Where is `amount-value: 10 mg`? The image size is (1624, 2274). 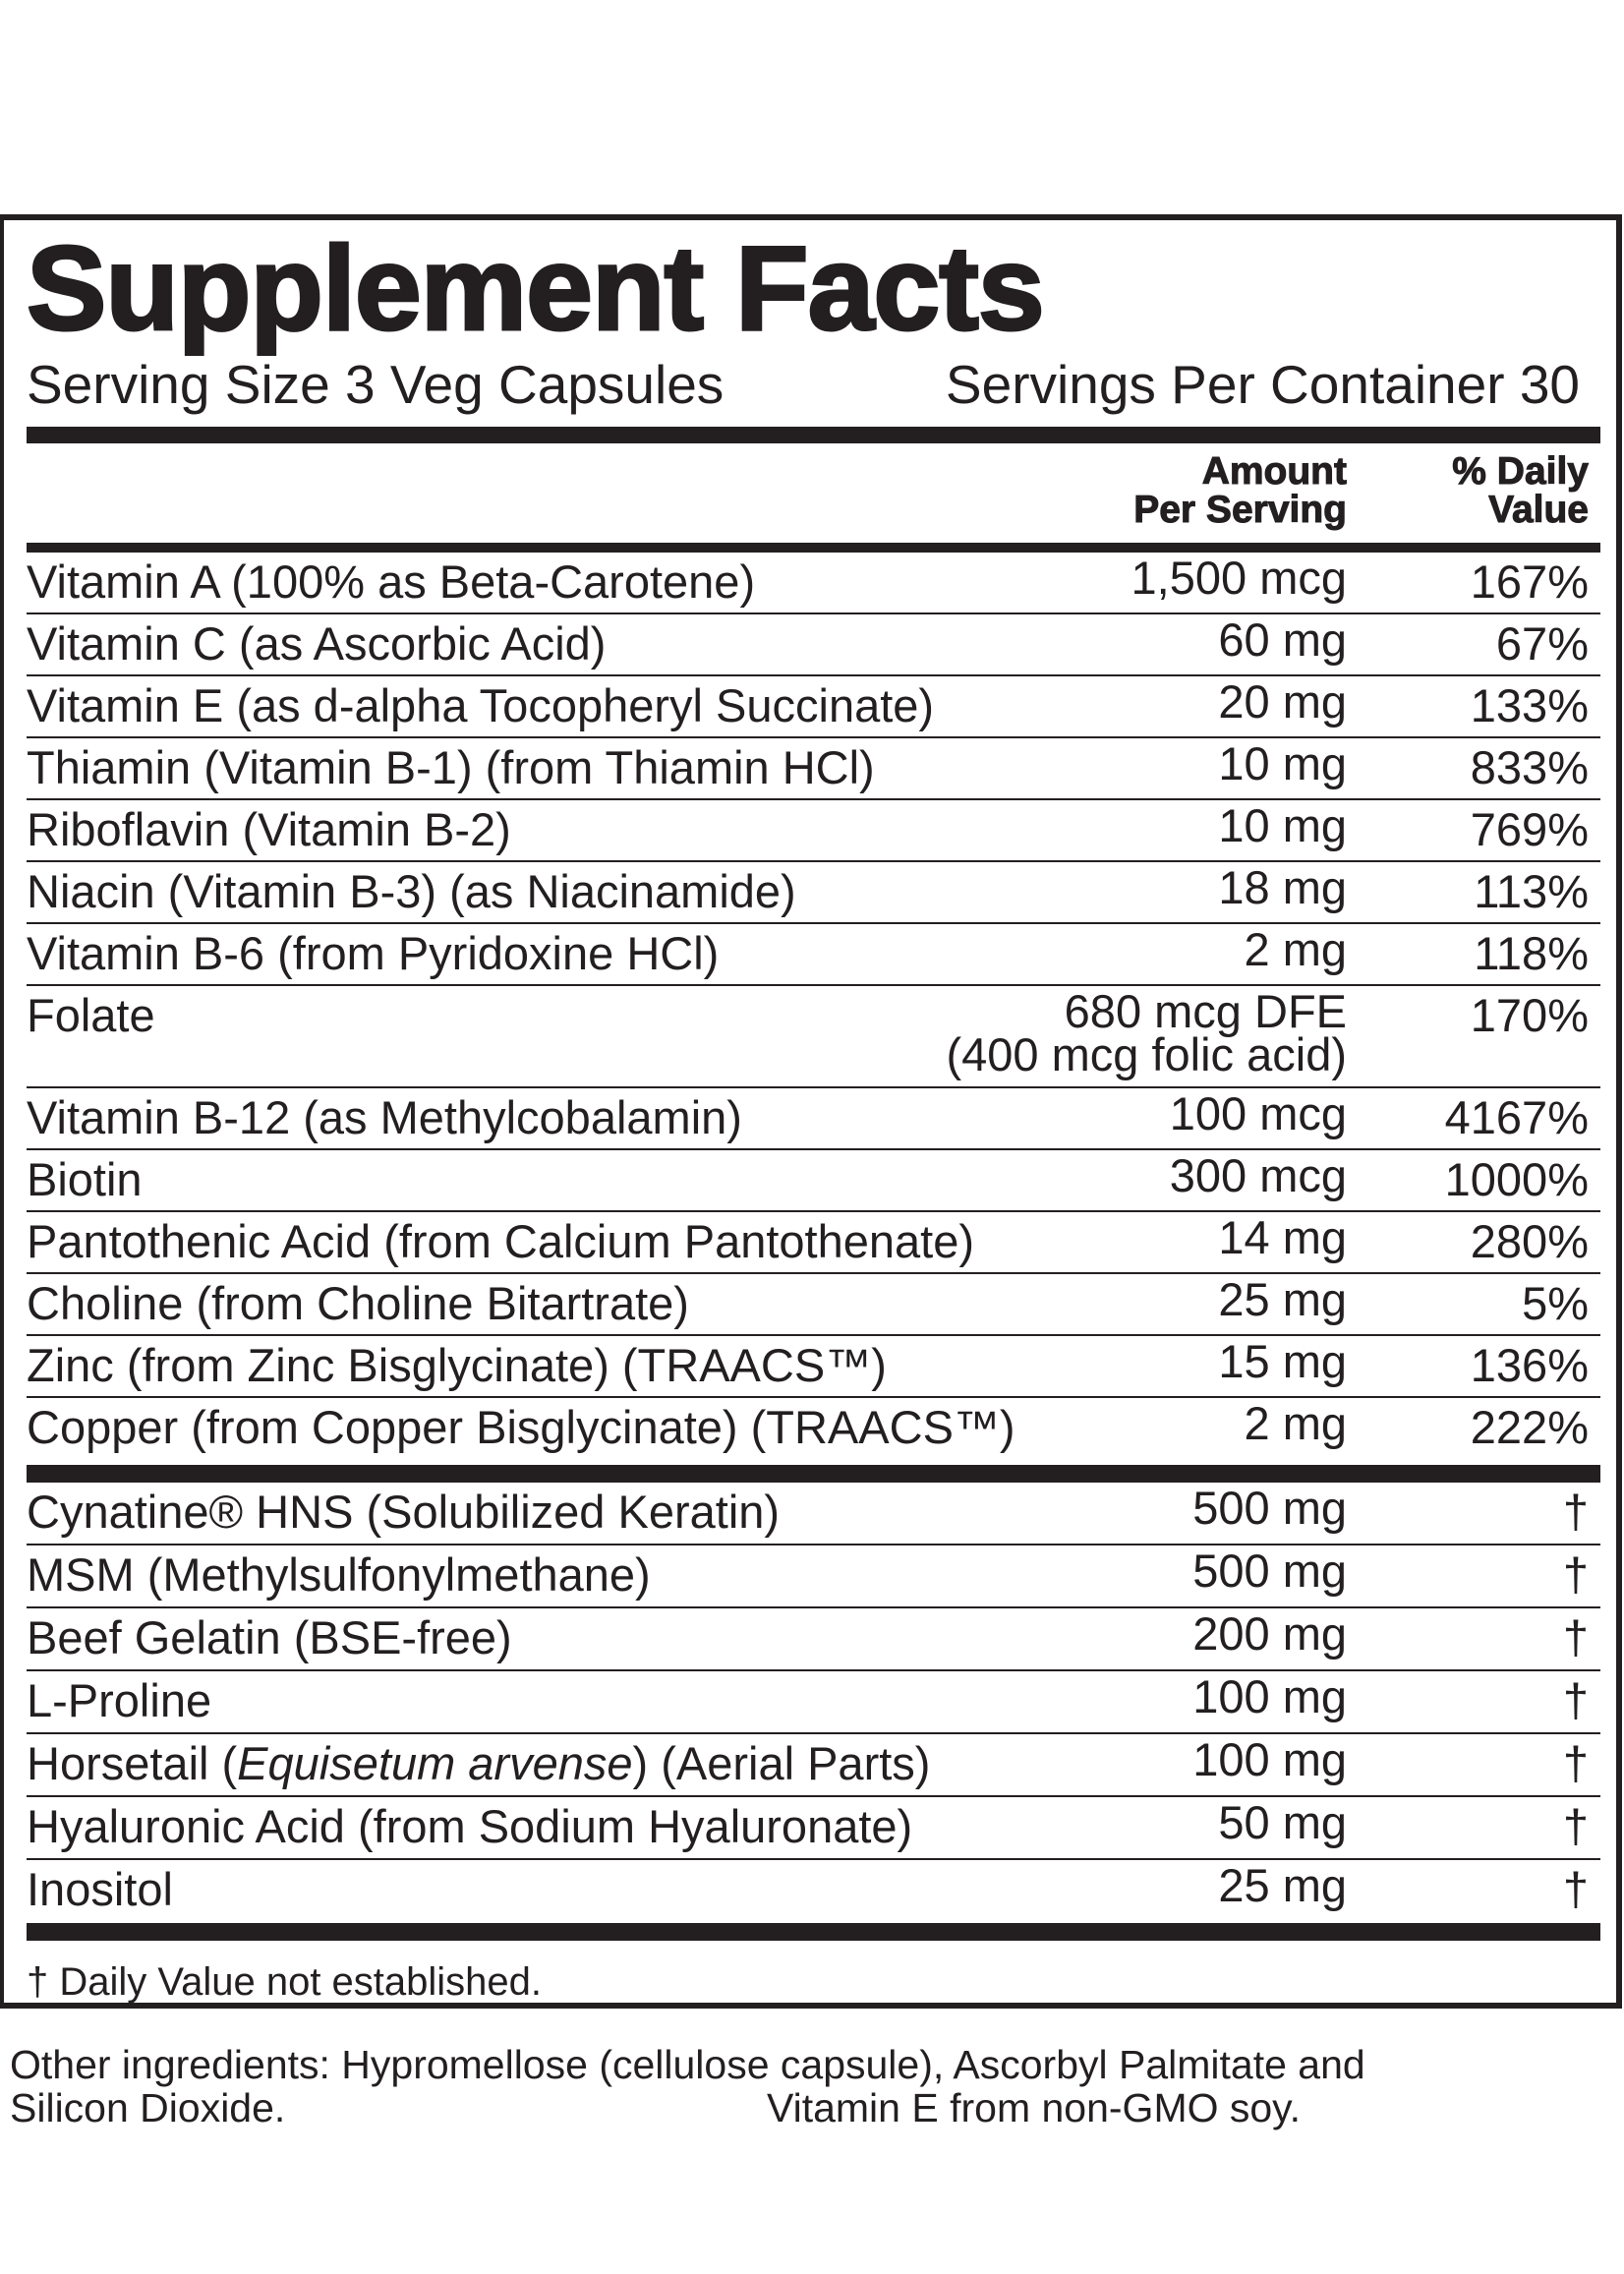
amount-value: 10 mg is located at coordinates (1282, 763).